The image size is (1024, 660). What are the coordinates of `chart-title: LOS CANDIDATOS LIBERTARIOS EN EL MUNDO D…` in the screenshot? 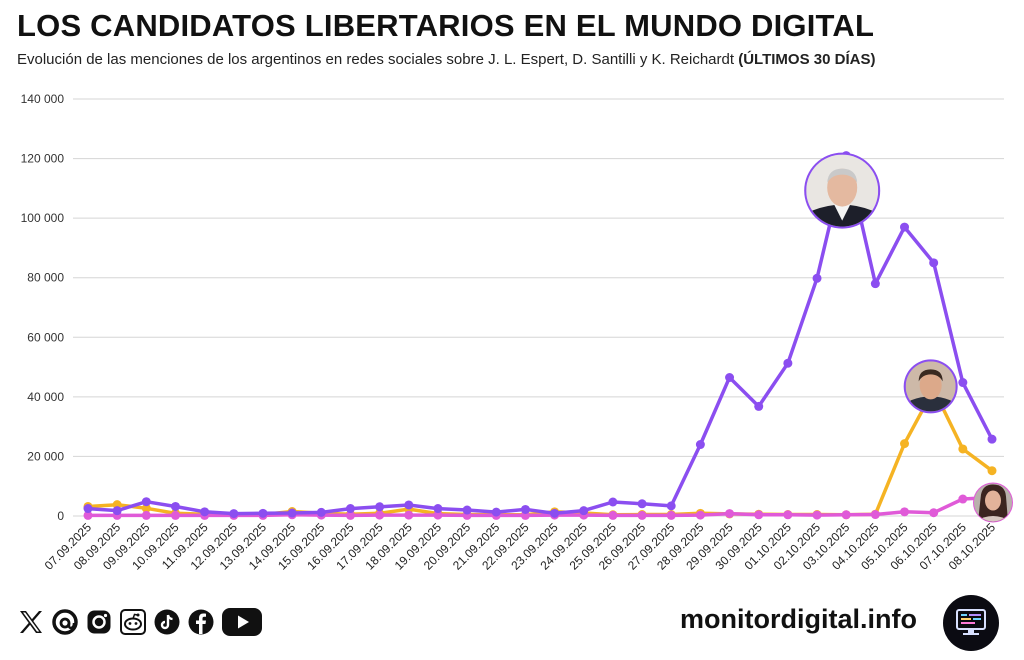 It's located at (446, 25).